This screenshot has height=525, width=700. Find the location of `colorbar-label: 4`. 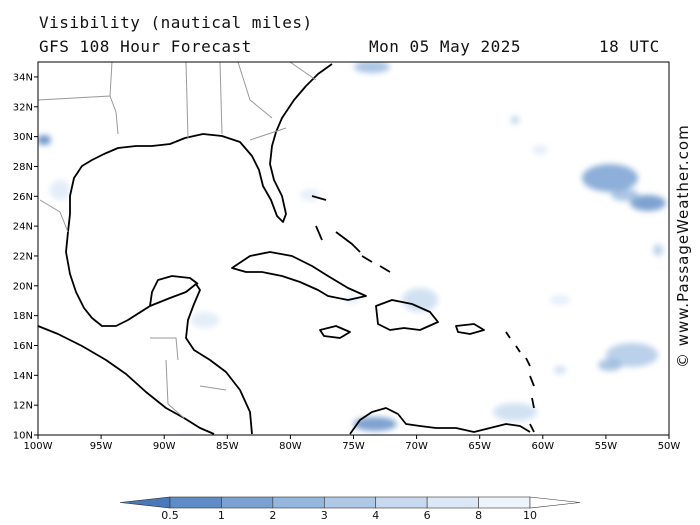

colorbar-label: 4 is located at coordinates (376, 515).